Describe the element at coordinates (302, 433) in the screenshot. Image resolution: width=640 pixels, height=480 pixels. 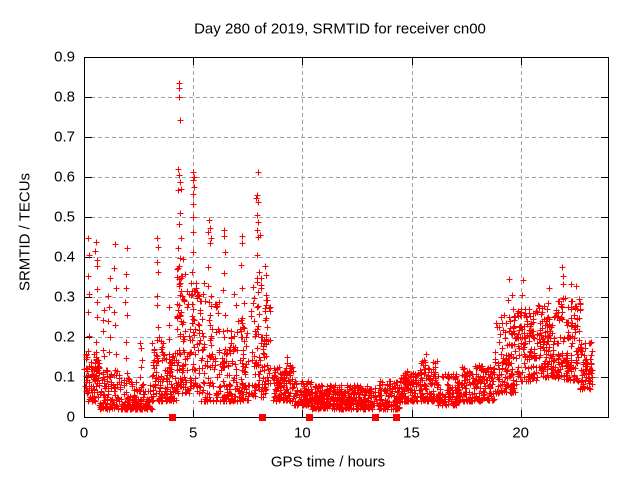
I see `x-tick-label: 10` at that location.